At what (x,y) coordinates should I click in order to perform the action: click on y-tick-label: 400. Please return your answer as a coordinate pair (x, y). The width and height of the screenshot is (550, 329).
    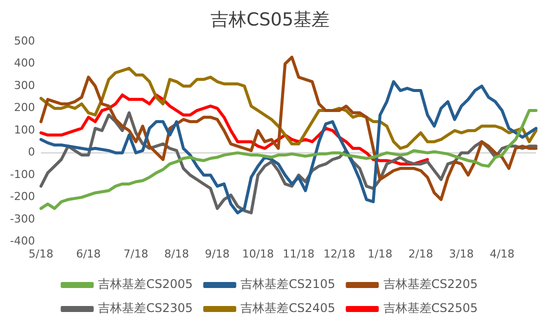
    Looking at the image, I should click on (24, 63).